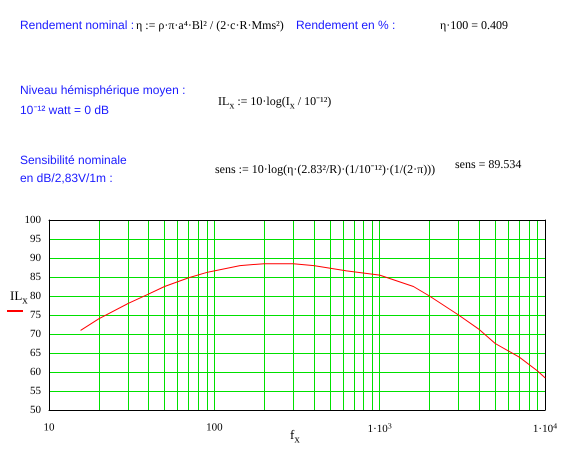 This screenshot has height=451, width=568. Describe the element at coordinates (103, 90) in the screenshot. I see `text: Niveau hémisphérique moyen :` at that location.